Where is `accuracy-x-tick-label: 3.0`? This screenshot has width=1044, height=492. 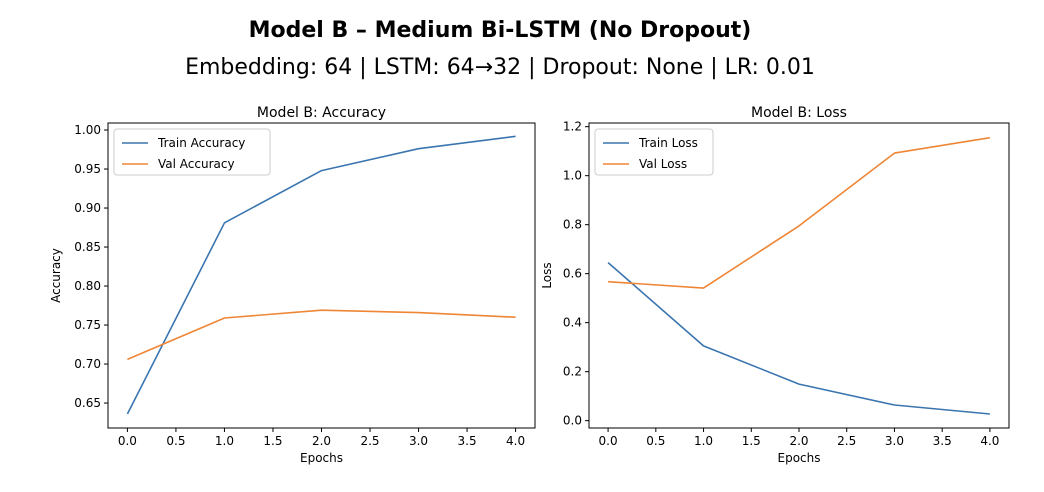
accuracy-x-tick-label: 3.0 is located at coordinates (418, 441).